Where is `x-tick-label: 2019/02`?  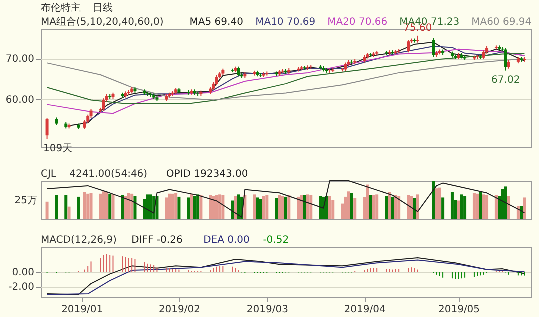 x-tick-label: 2019/02 is located at coordinates (179, 310).